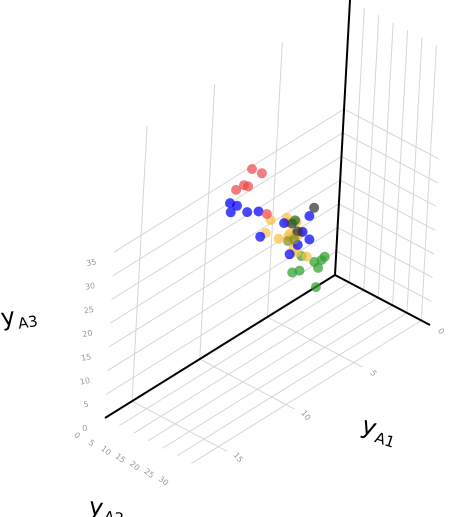 This screenshot has height=517, width=474. I want to click on x-axis-label: yA1, so click(379, 431).